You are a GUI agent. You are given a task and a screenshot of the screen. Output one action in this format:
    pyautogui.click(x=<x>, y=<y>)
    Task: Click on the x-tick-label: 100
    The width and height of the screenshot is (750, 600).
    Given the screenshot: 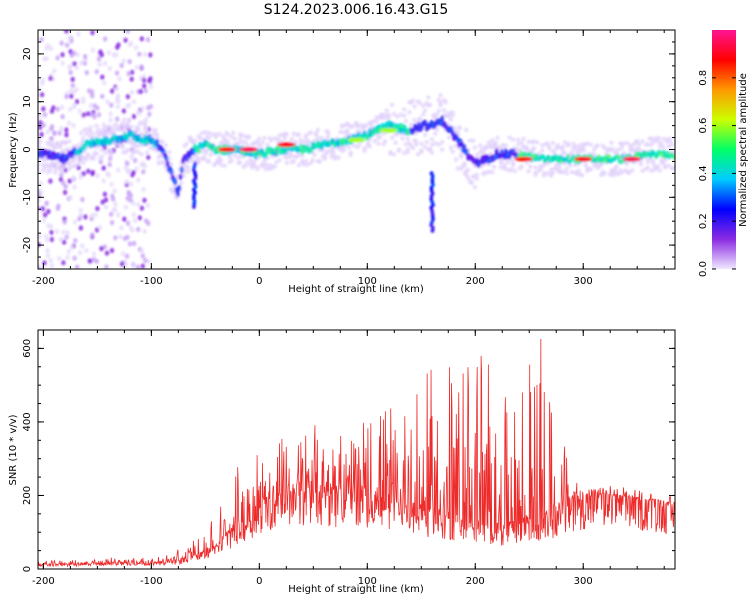 What is the action you would take?
    pyautogui.click(x=367, y=281)
    